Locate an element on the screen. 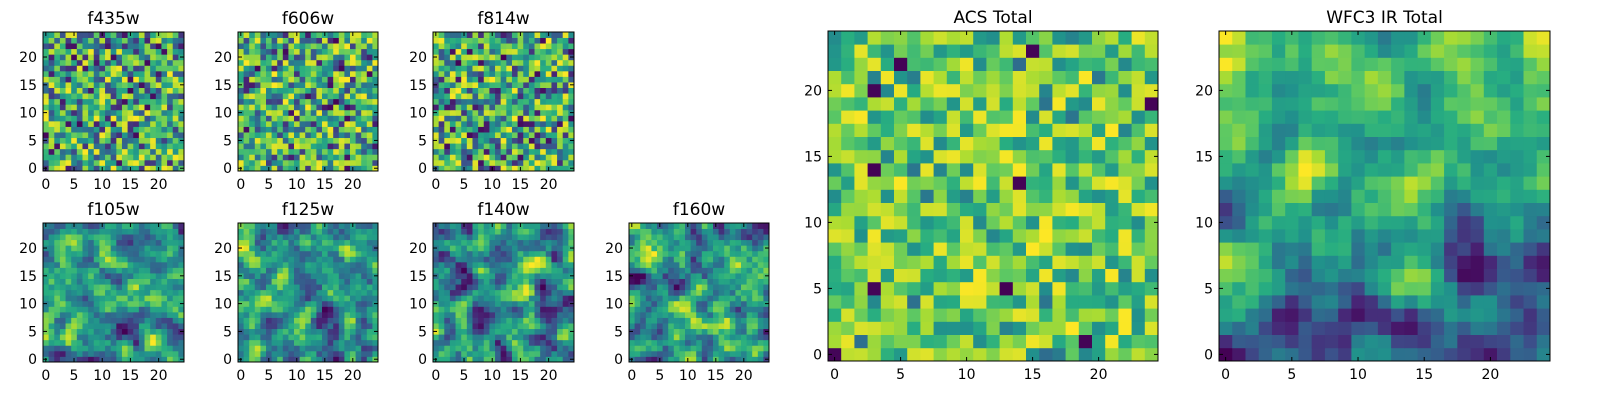 The height and width of the screenshot is (400, 1600). y-tick-label: 0 is located at coordinates (32, 360).